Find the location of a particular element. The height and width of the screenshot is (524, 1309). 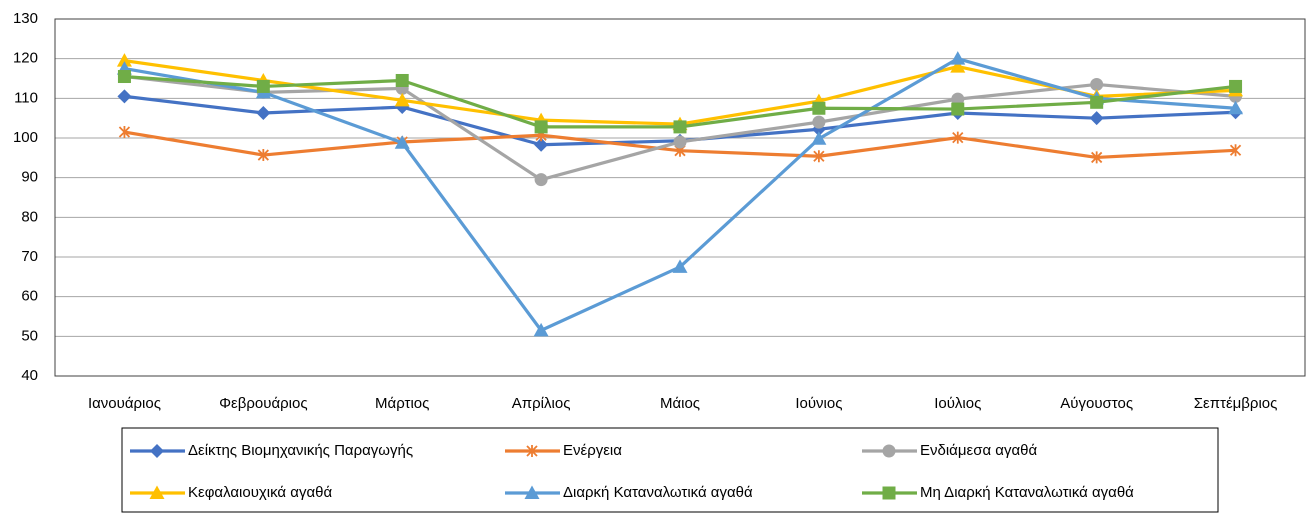

y-tick-label: 50 is located at coordinates (29, 335).